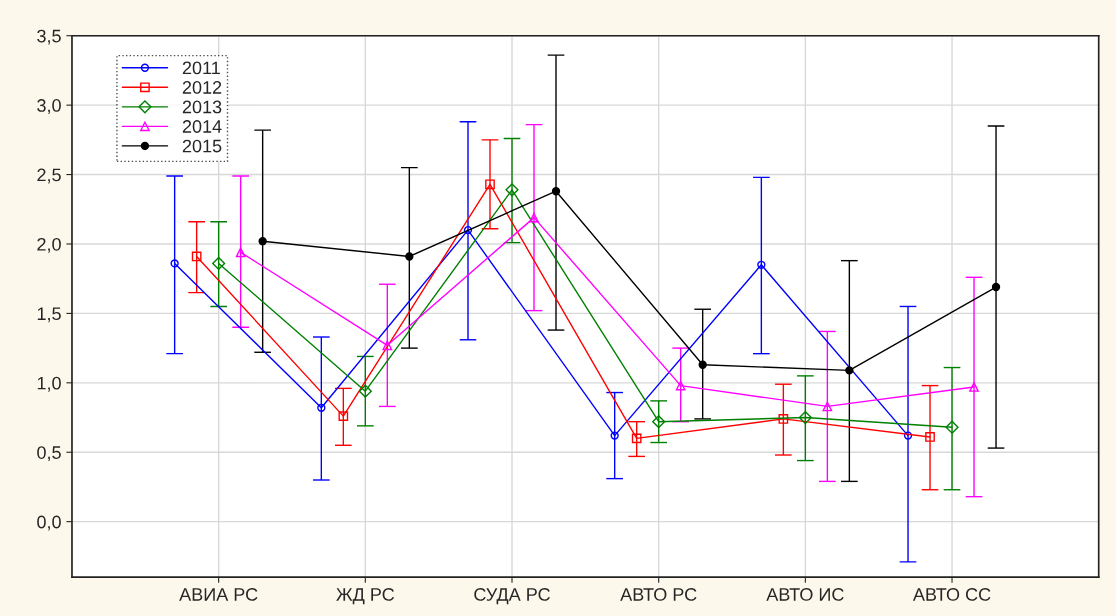 This screenshot has width=1116, height=616. Describe the element at coordinates (202, 146) in the screenshot. I see `legend-label: 2015` at that location.